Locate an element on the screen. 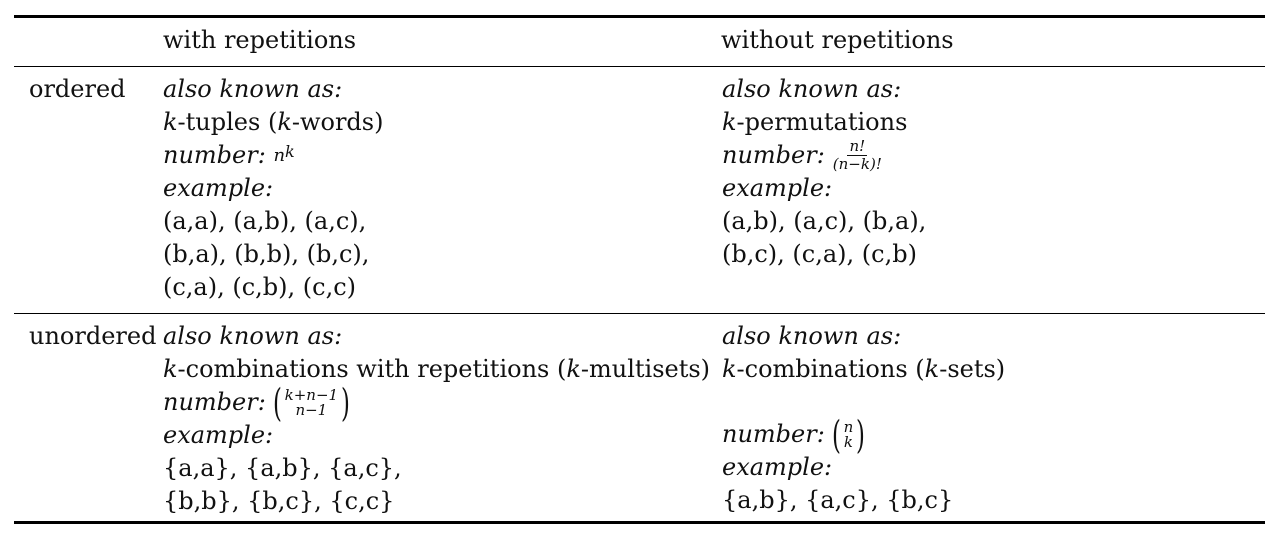 The height and width of the screenshot is (548, 1284). row-label-unordered: unordered is located at coordinates (92, 336).